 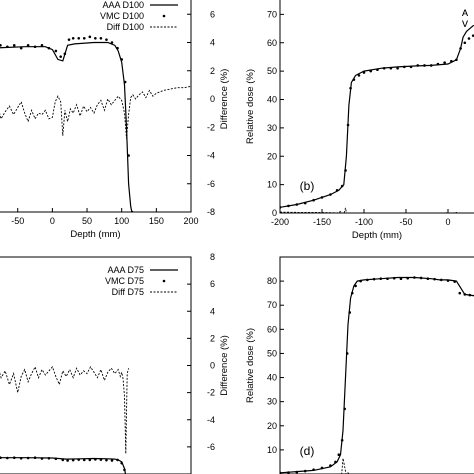 What do you see at coordinates (128, 292) in the screenshot?
I see `legend-entry-label: Diff D75` at bounding box center [128, 292].